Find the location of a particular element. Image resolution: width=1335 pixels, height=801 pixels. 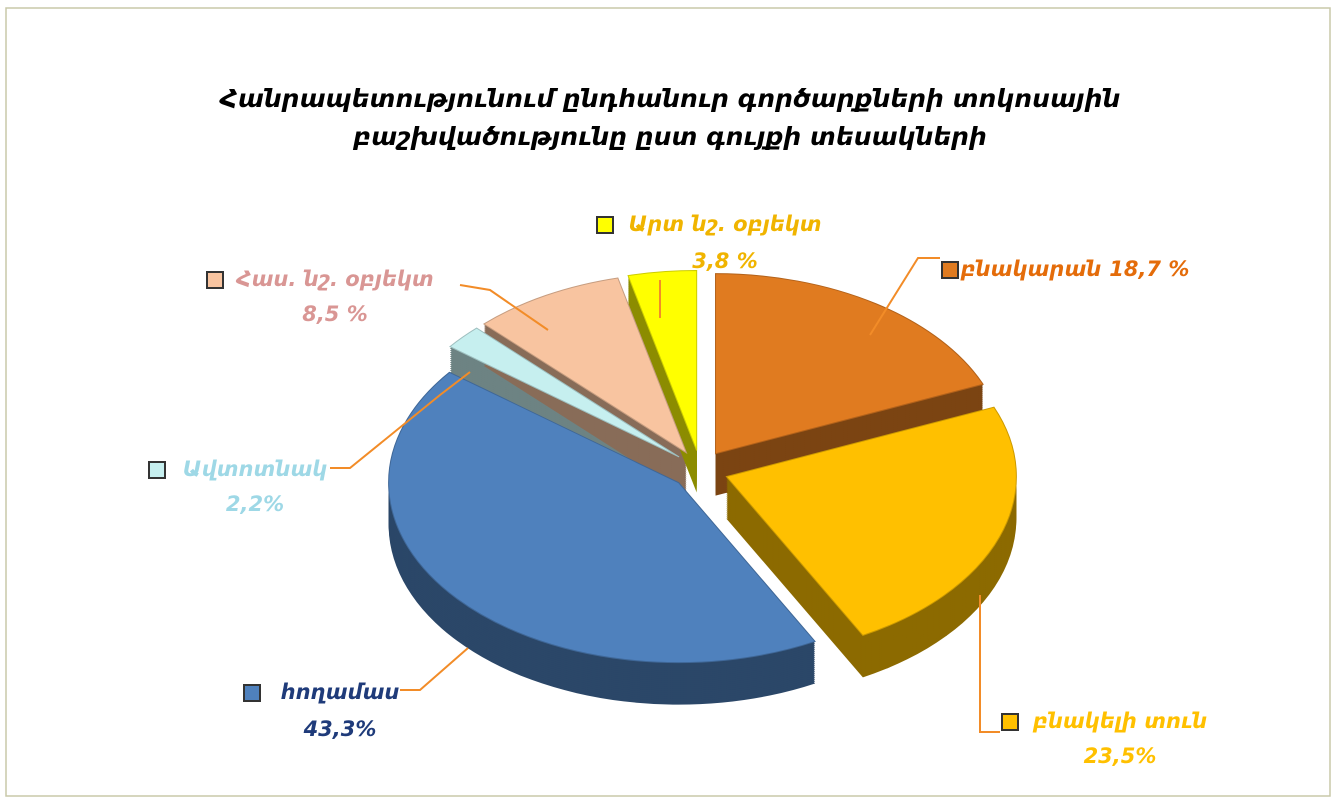

category-label: Ավտոտնակ is located at coordinates (255, 469).